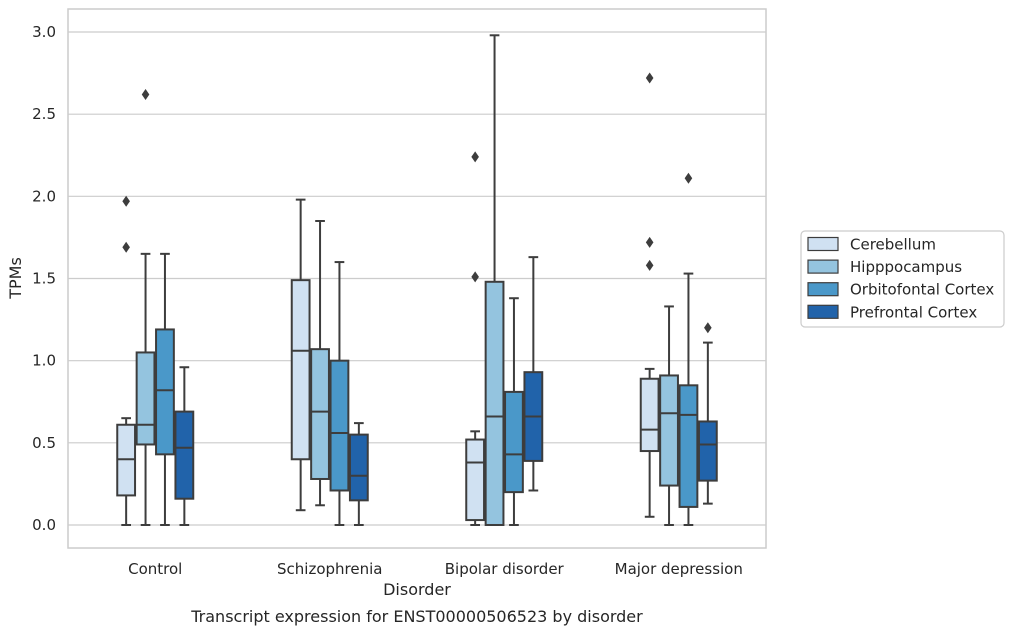 This screenshot has height=634, width=1014. Describe the element at coordinates (329, 569) in the screenshot. I see `x-tick-label: Schizophrenia` at that location.